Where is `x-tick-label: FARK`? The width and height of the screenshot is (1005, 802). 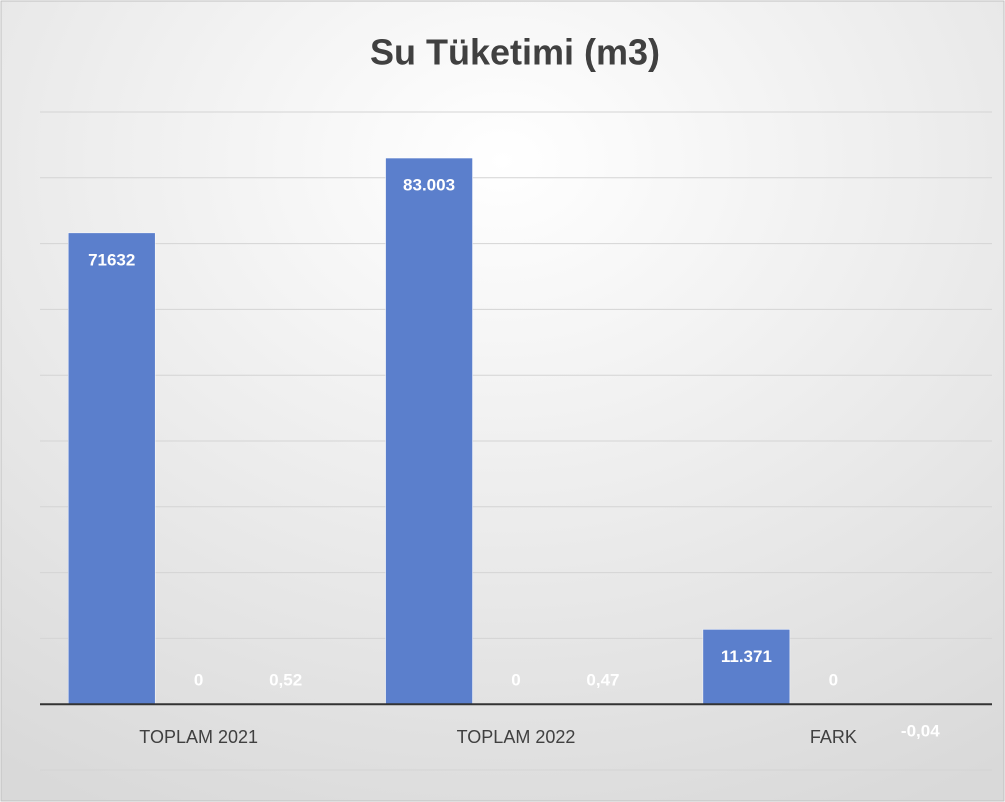 x-tick-label: FARK is located at coordinates (833, 737).